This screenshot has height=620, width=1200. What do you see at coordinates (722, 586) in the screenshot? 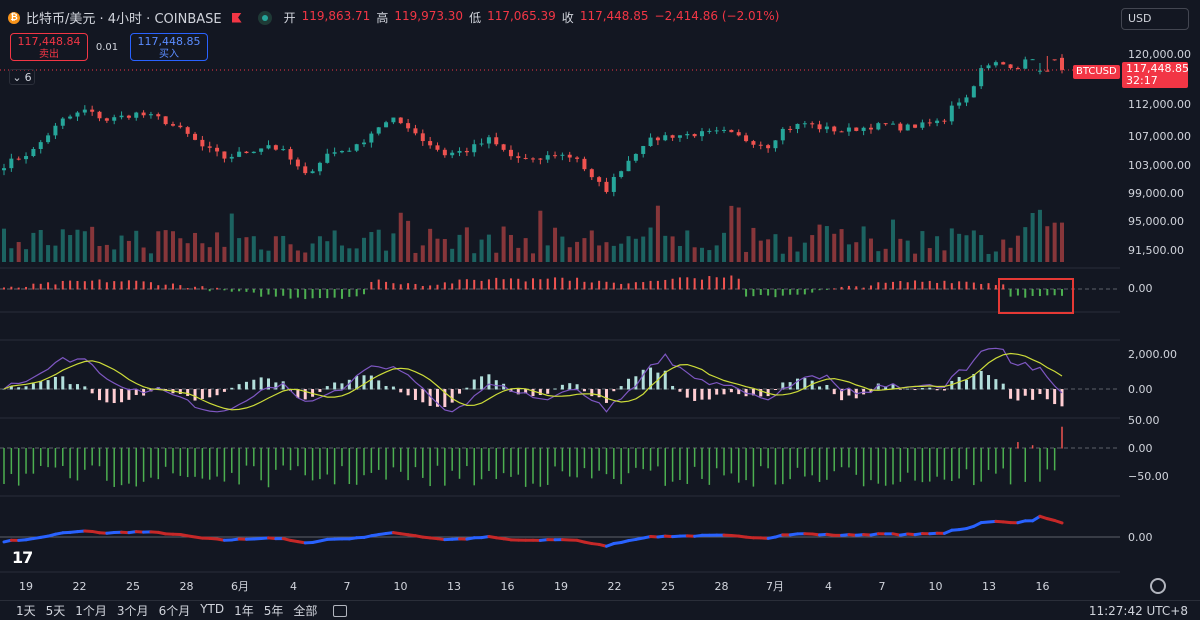
I see `time-axis-label: 28` at bounding box center [722, 586].